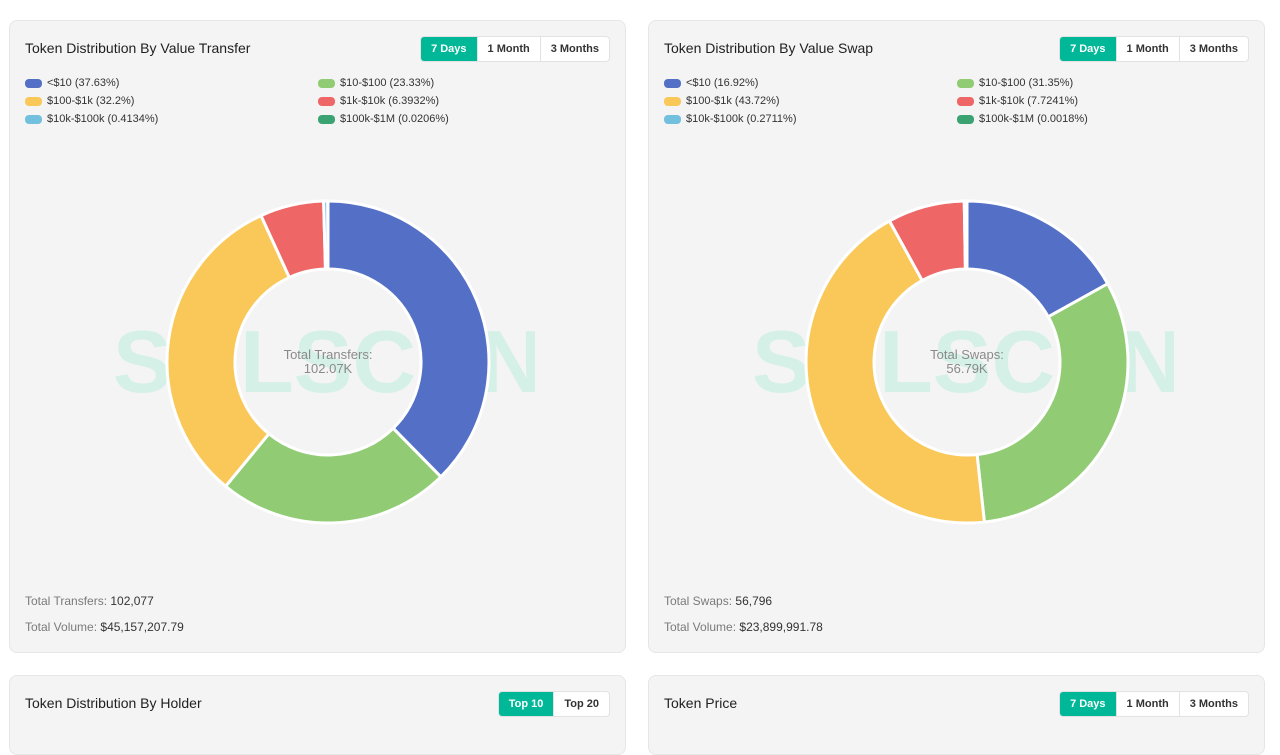 Image resolution: width=1280 pixels, height=755 pixels. What do you see at coordinates (1026, 83) in the screenshot?
I see `legend-label: $10-$100 (31.35%)` at bounding box center [1026, 83].